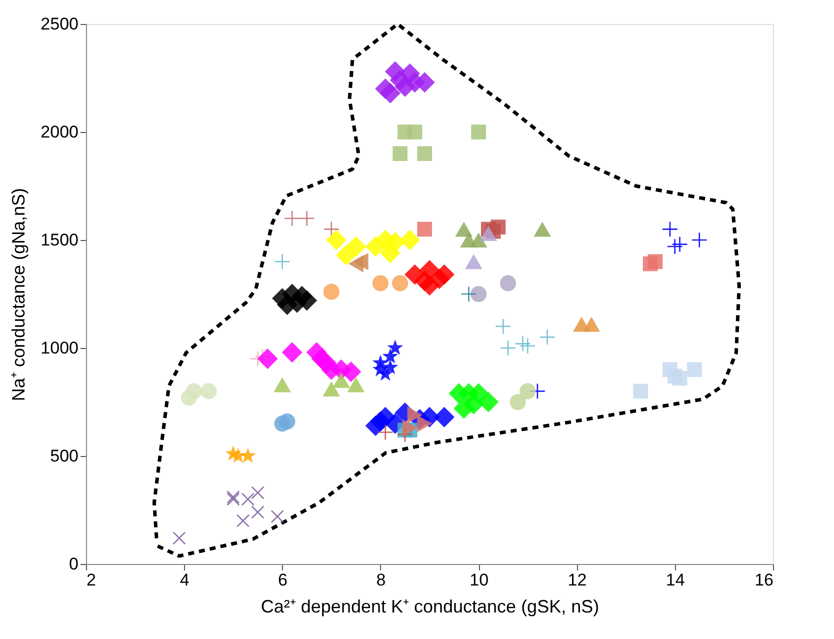 The height and width of the screenshot is (639, 834). Describe the element at coordinates (283, 580) in the screenshot. I see `x-tick-label: 6` at that location.